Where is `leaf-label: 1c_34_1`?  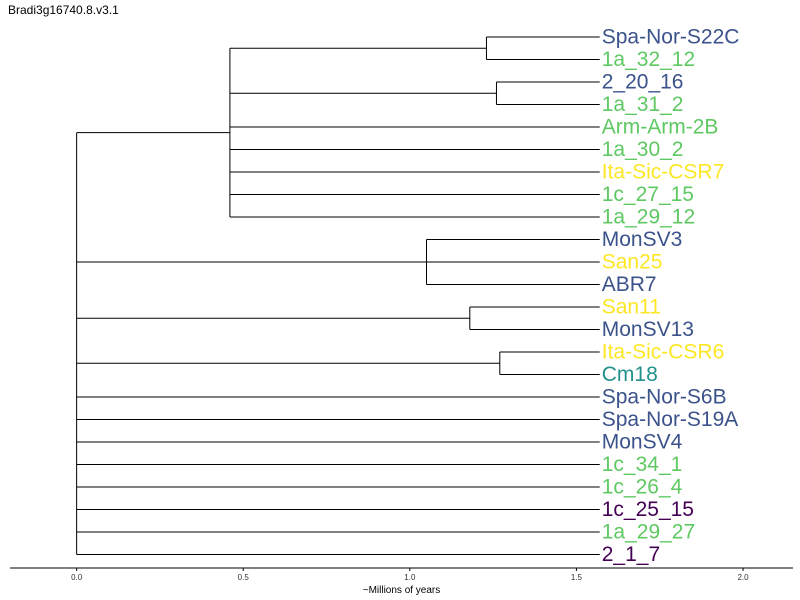 leaf-label: 1c_34_1 is located at coordinates (642, 464).